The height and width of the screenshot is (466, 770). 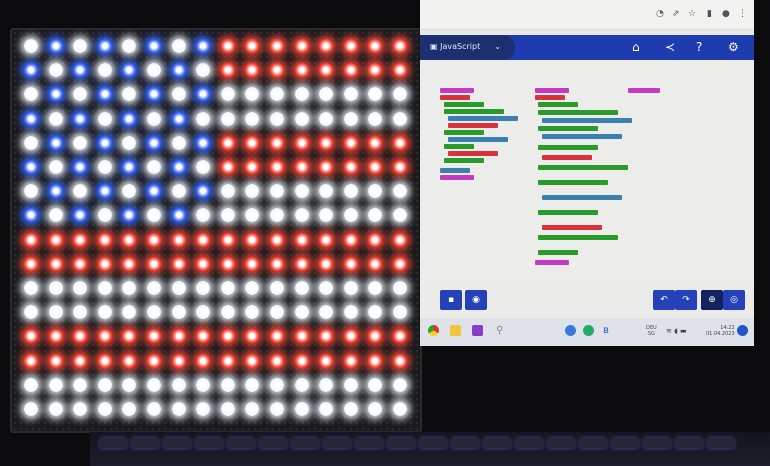 I want to click on save-button: ▪, so click(x=451, y=300).